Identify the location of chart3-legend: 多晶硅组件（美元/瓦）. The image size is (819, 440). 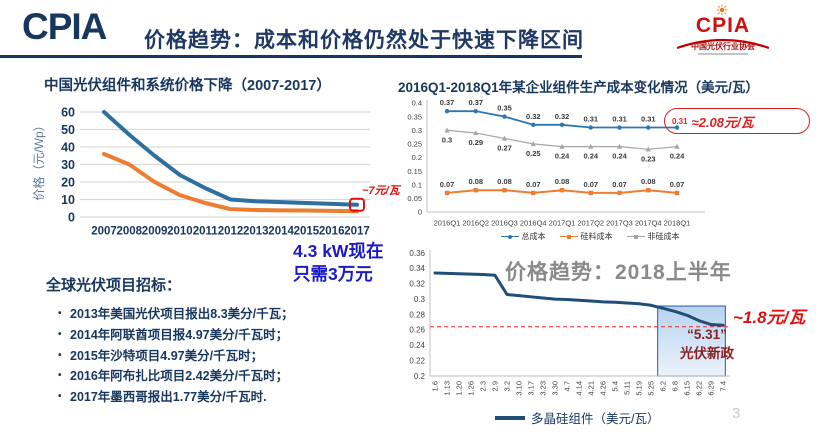
(577, 417).